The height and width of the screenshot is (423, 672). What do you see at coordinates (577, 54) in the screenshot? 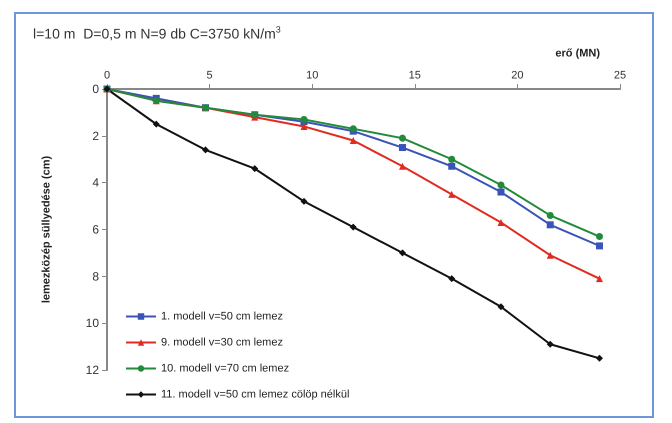
I see `x-axis-title: erő (MN)` at bounding box center [577, 54].